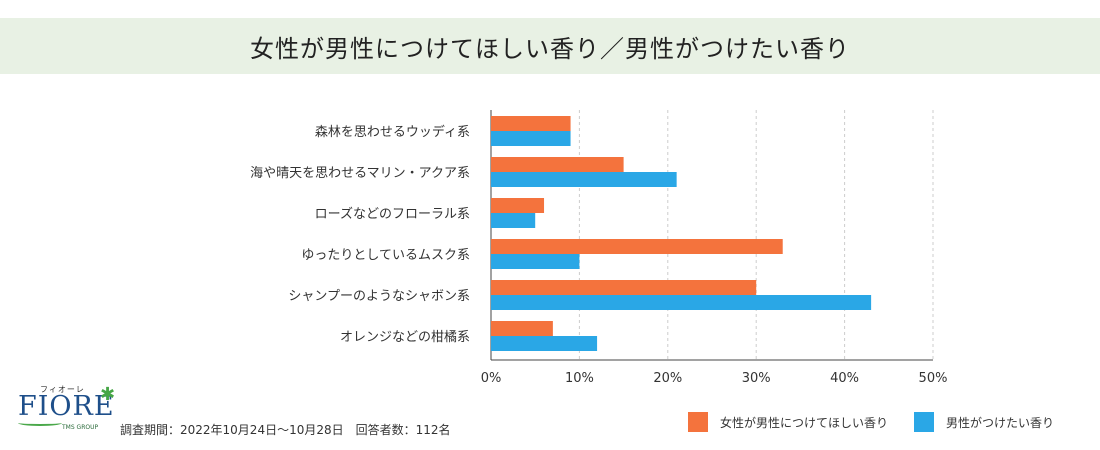 The image size is (1100, 450). What do you see at coordinates (285, 430) in the screenshot?
I see `survey-note: 調査期間：2022年10月24日～10月28日 回答者数：112名` at bounding box center [285, 430].